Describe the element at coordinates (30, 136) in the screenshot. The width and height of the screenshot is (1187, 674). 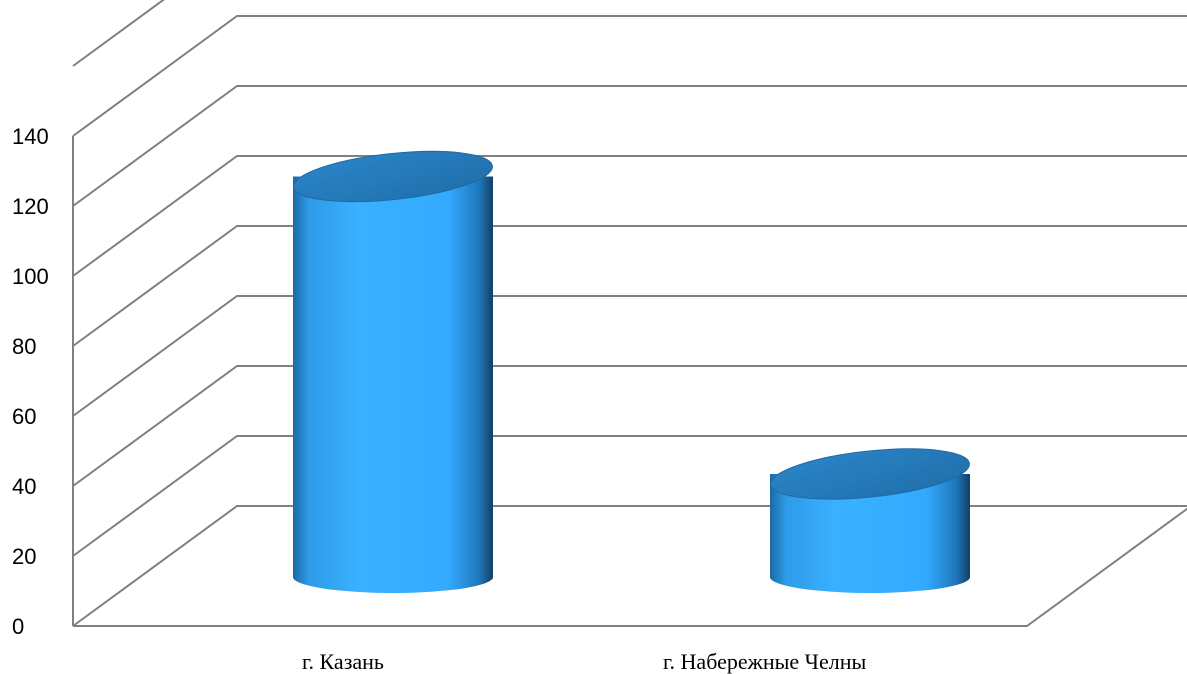
I see `y-tick-label: 140` at that location.